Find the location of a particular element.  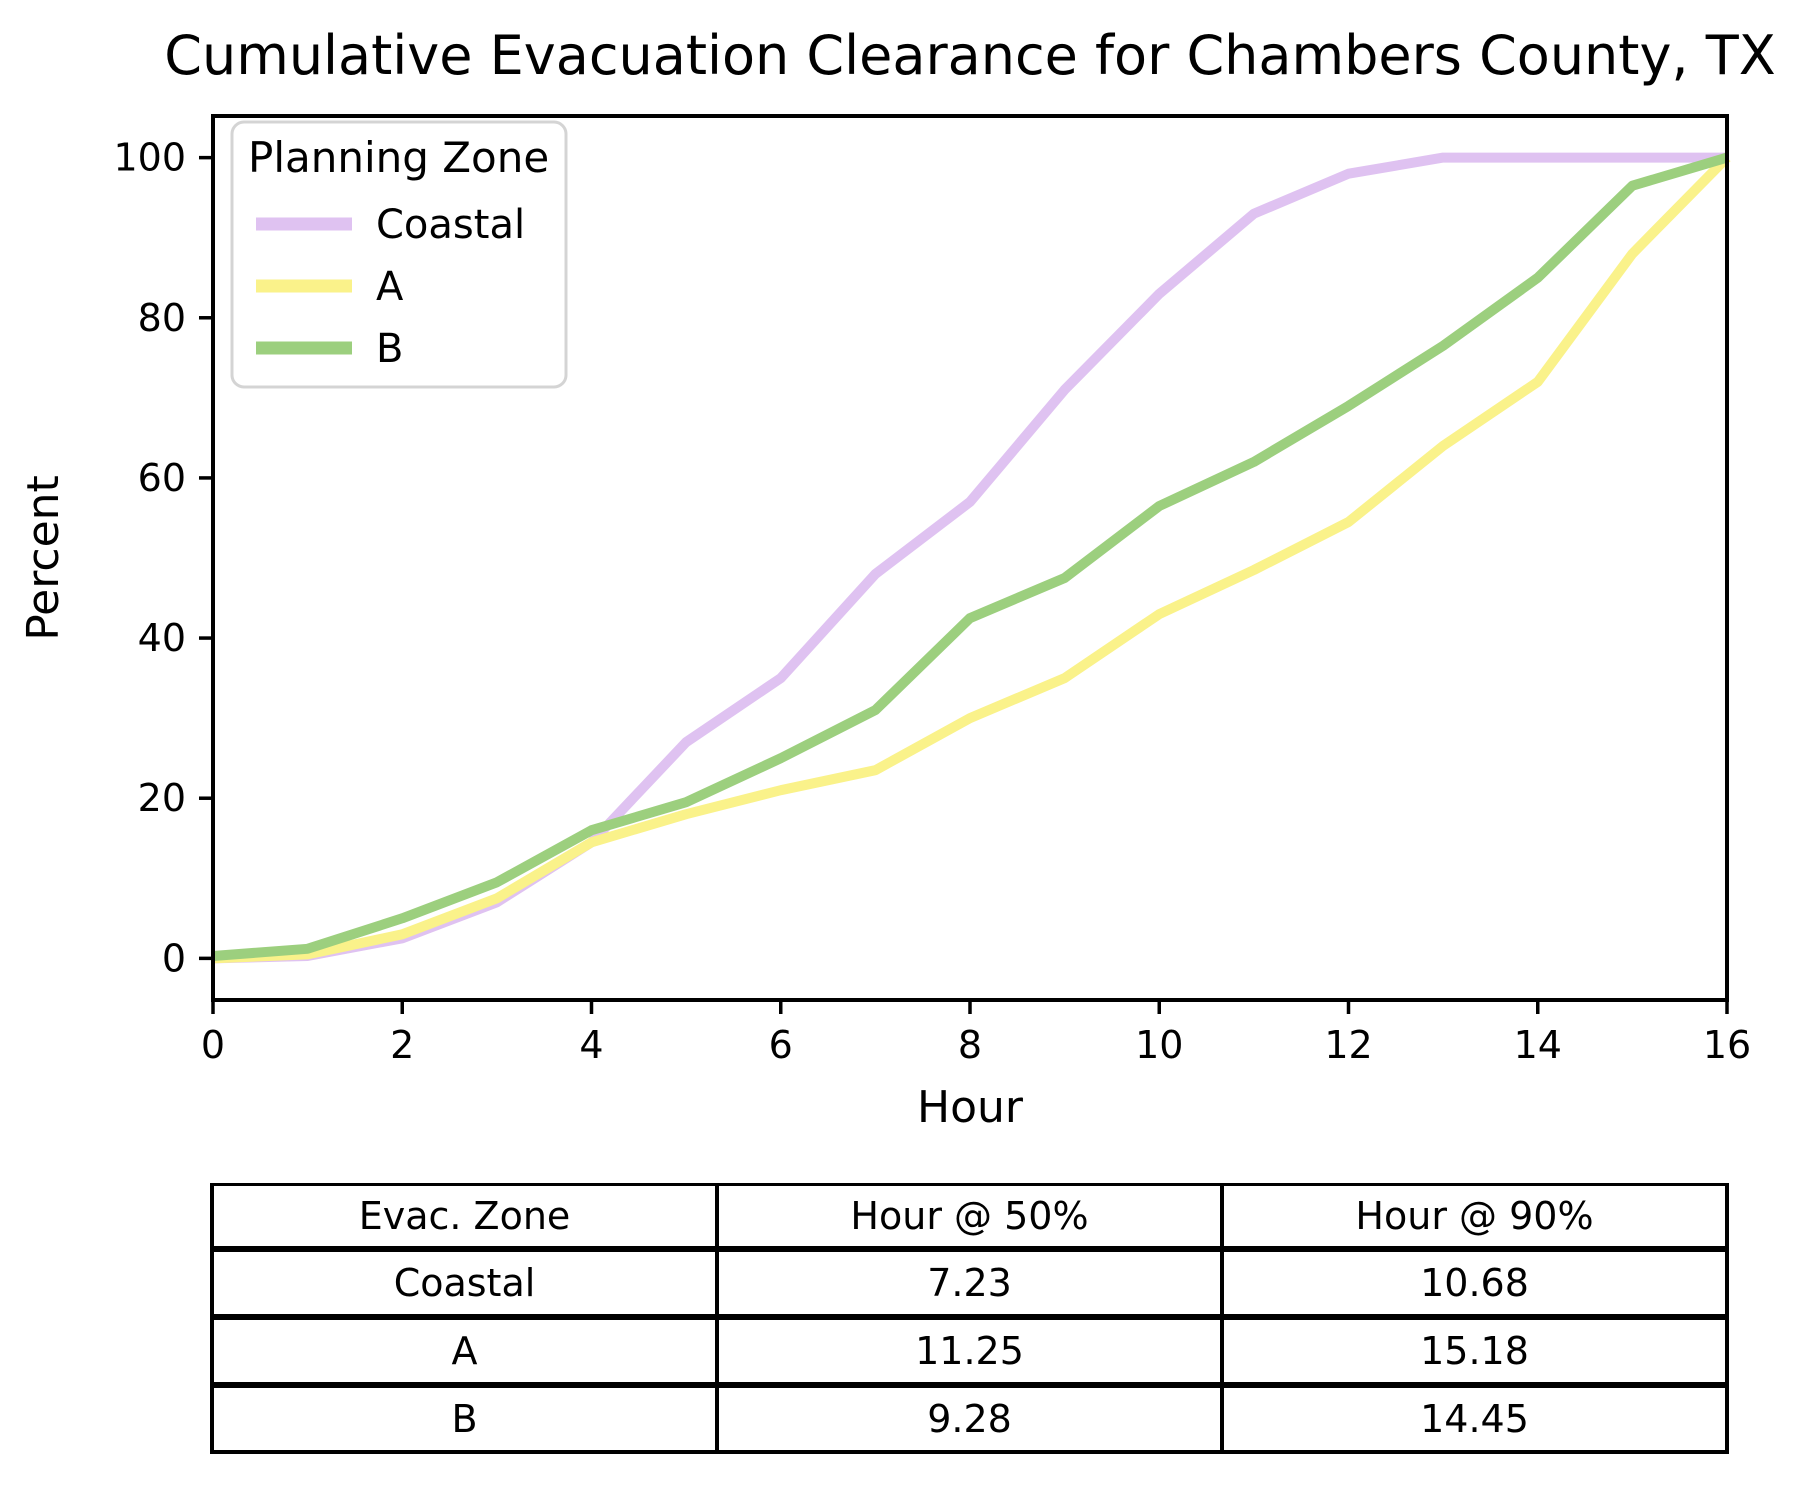

table-cell-hour90: 10.68 is located at coordinates (1474, 1283).